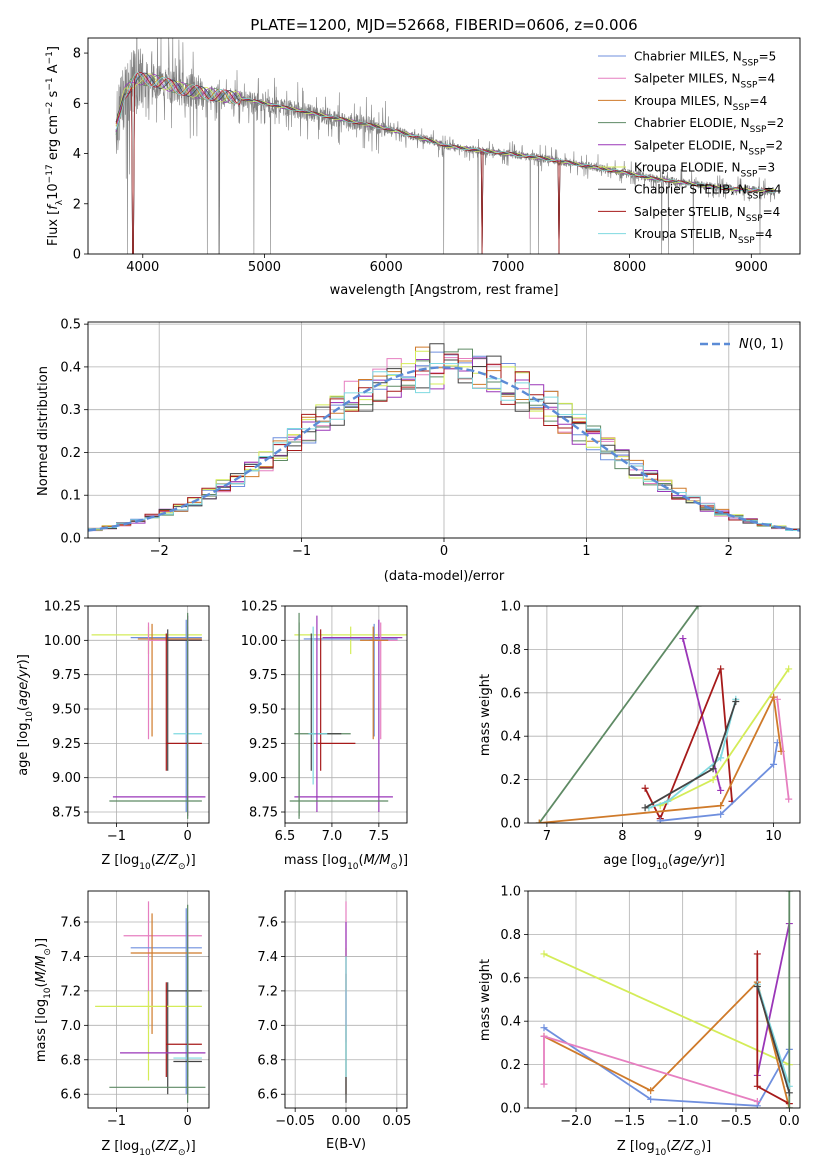  I want to click on age-z-xlabel: Z [log10(Z/Z⊙)], so click(148, 862).